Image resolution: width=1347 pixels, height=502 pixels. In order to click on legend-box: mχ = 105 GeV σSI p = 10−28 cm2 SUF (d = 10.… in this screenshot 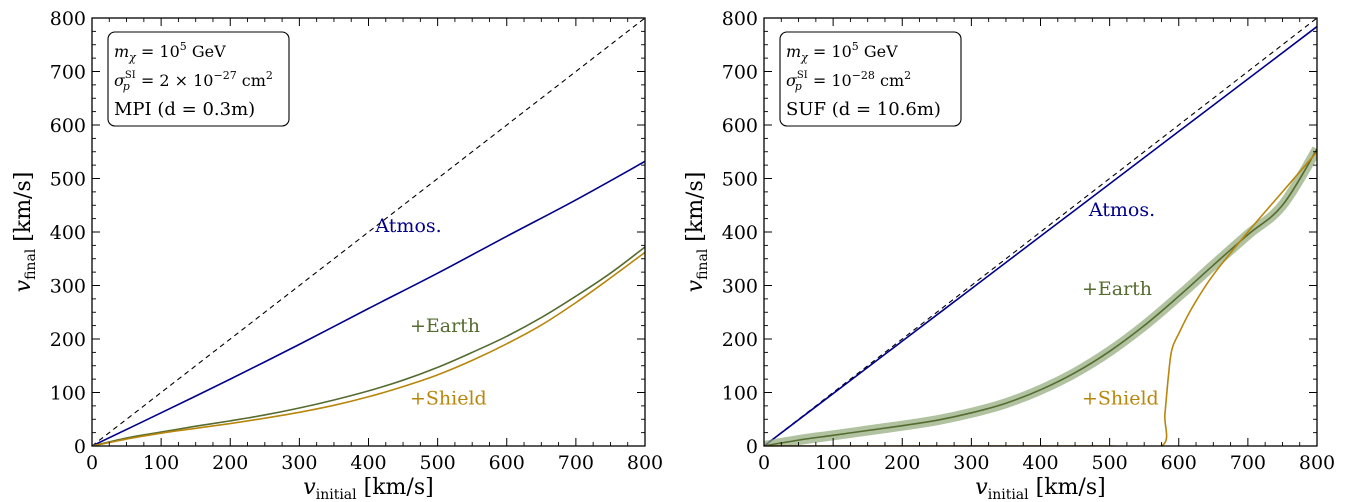, I will do `click(870, 79)`.